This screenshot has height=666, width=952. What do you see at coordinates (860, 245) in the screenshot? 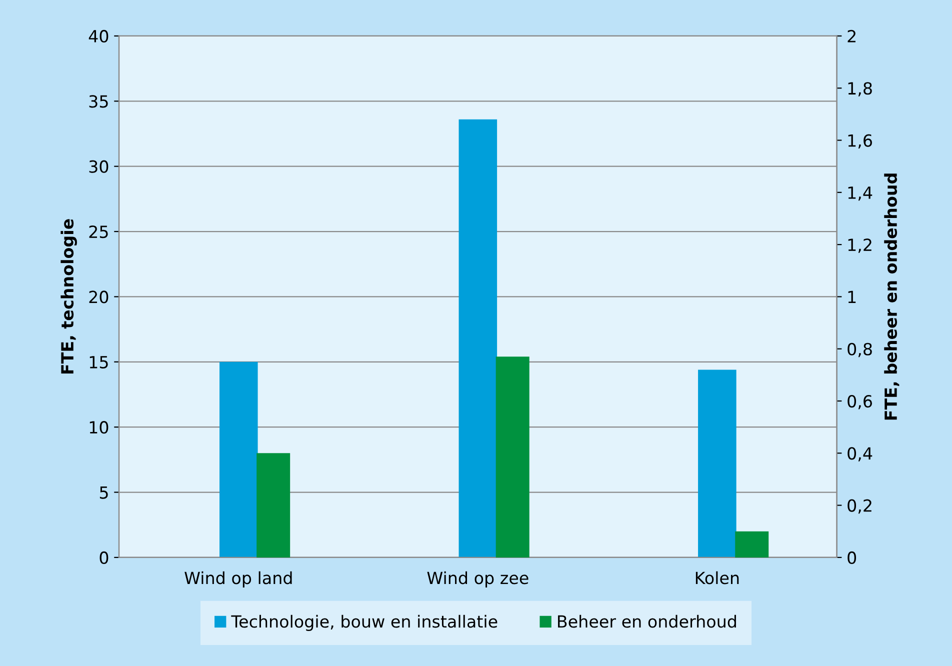
I see `y2-tick-label: 1,2` at bounding box center [860, 245].